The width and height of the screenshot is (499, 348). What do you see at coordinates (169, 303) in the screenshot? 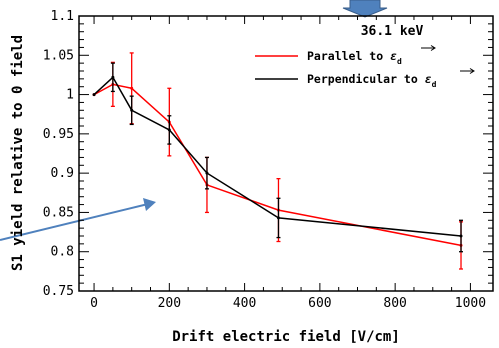
I see `x-tick-label: 200` at bounding box center [169, 303].